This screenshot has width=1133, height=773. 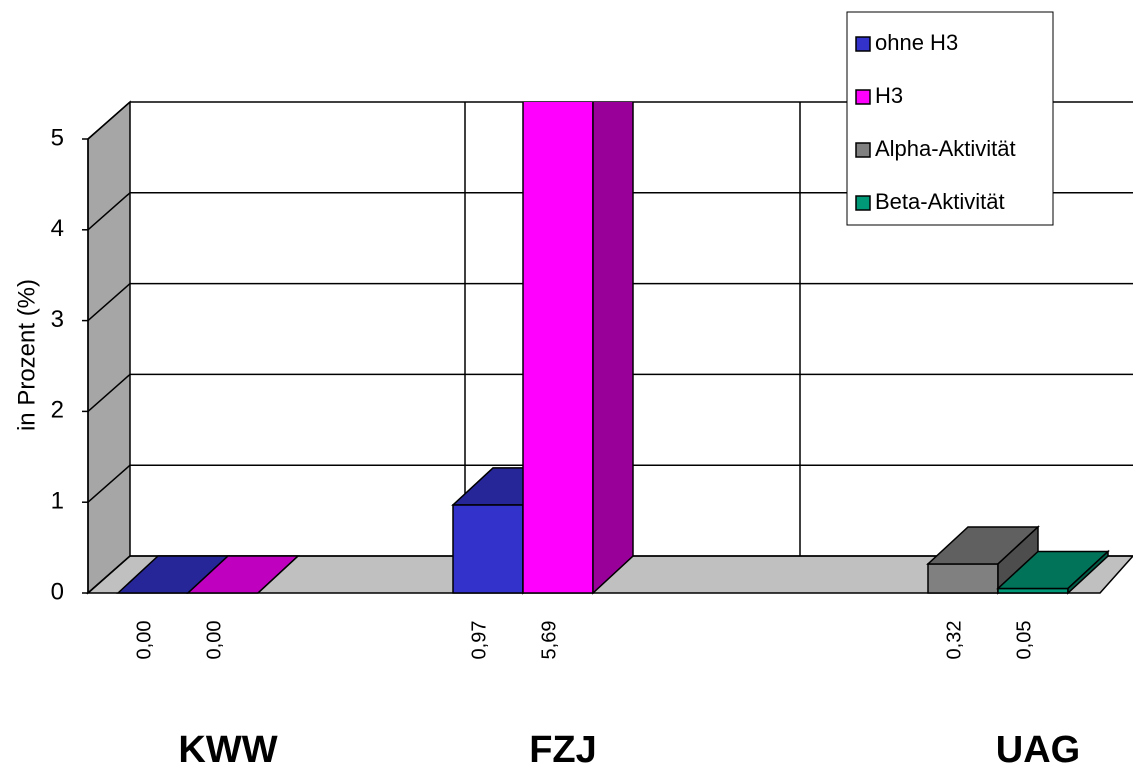 What do you see at coordinates (954, 640) in the screenshot?
I see `value-label: 0,32` at bounding box center [954, 640].